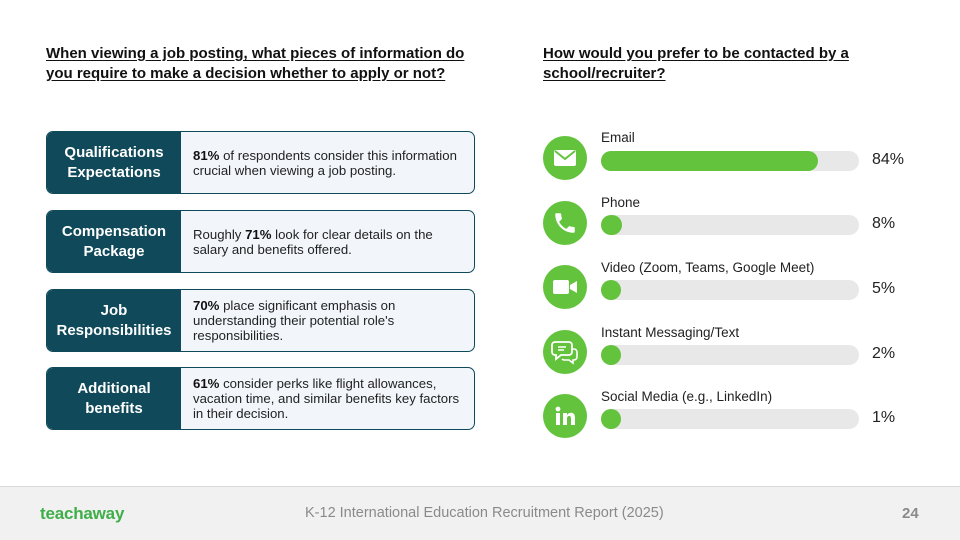 The height and width of the screenshot is (540, 960). What do you see at coordinates (114, 320) in the screenshot?
I see `card-label: Job Responsibilities` at bounding box center [114, 320].